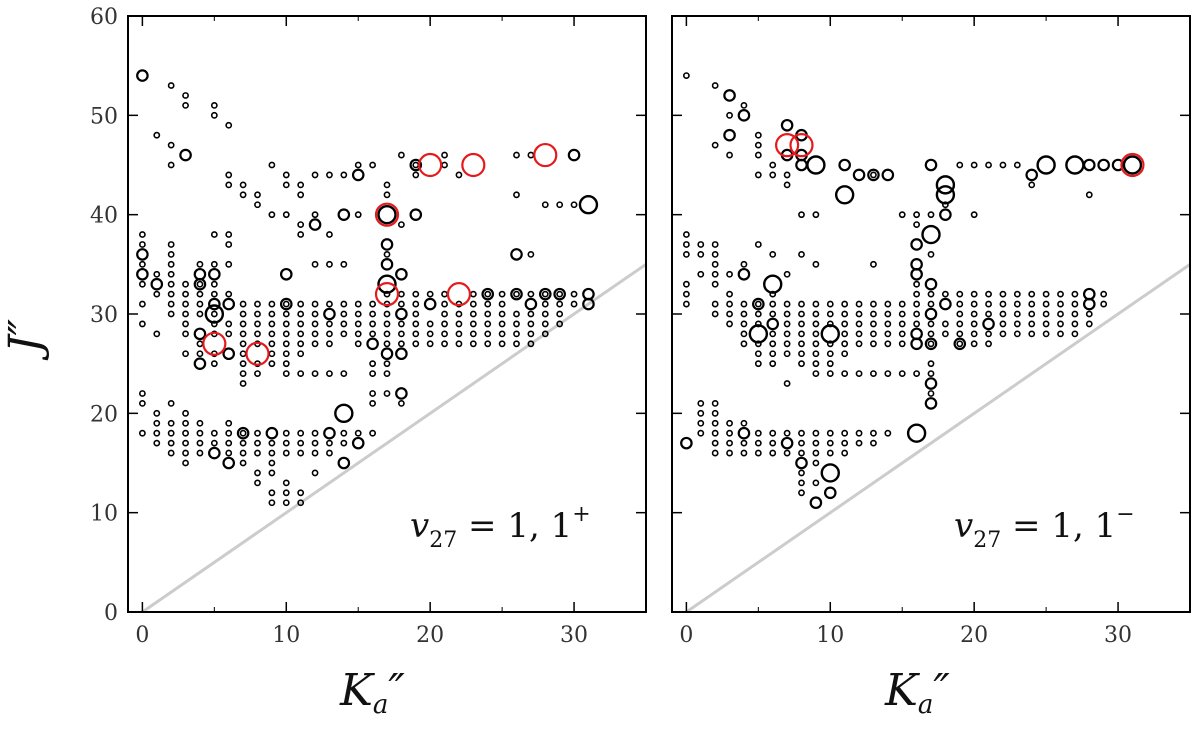  Describe the element at coordinates (104, 17) in the screenshot. I see `y-tick-label: 60` at that location.